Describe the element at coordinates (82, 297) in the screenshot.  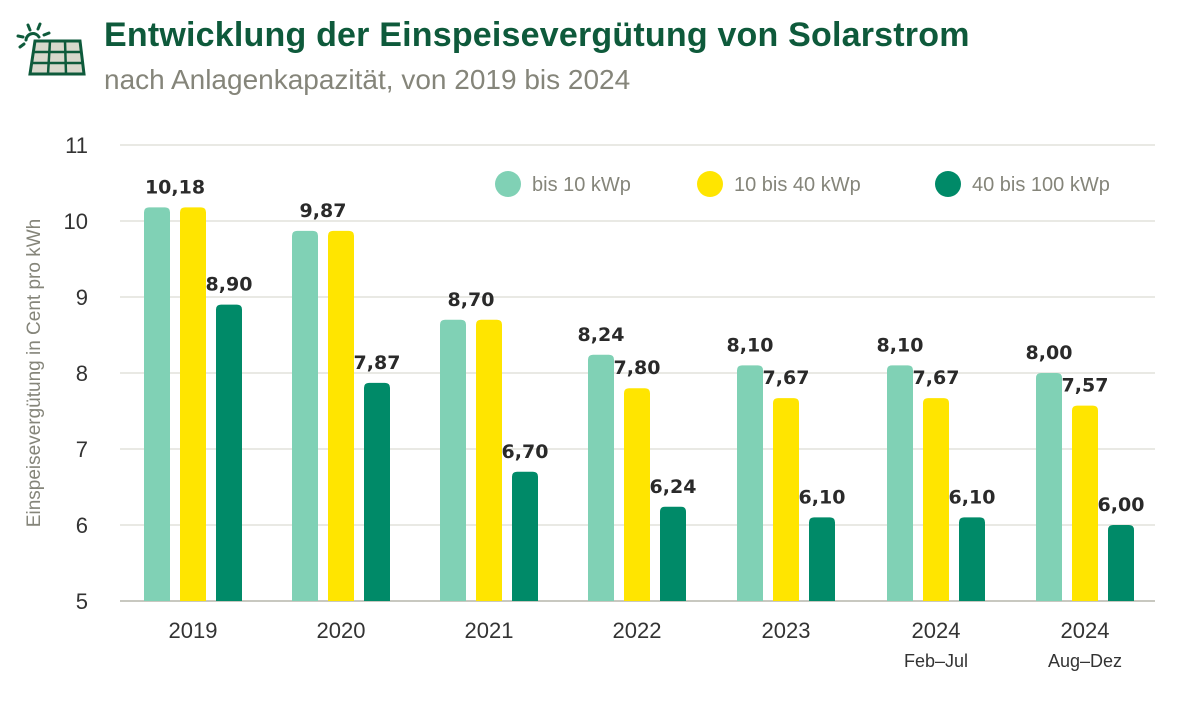
I see `y-tick-label: 9` at that location.